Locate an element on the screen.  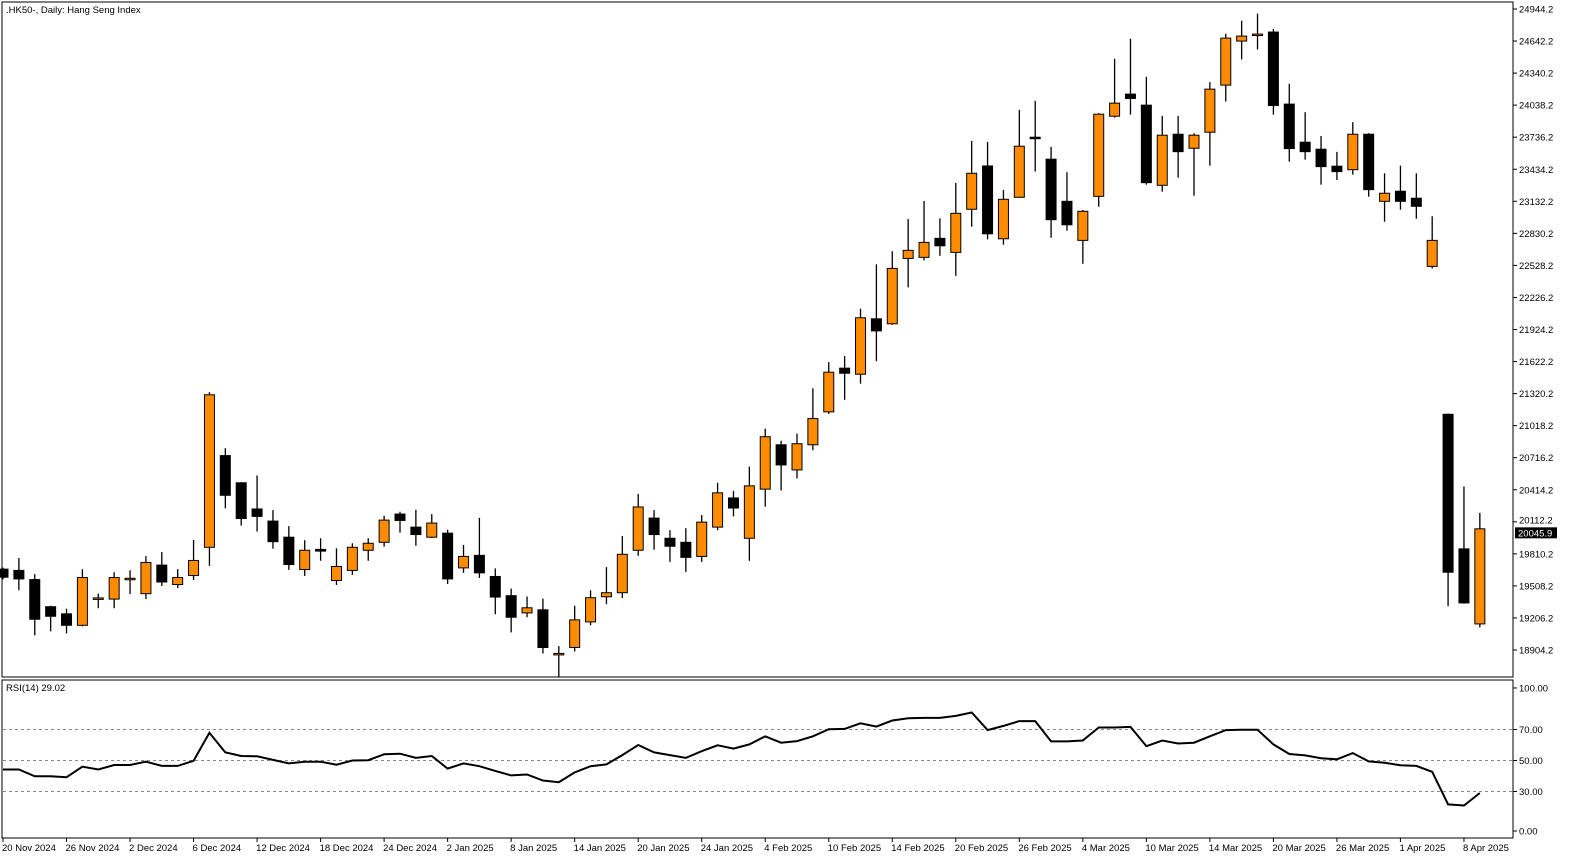
time-tick-label: 10 Mar 2025 is located at coordinates (1171, 848).